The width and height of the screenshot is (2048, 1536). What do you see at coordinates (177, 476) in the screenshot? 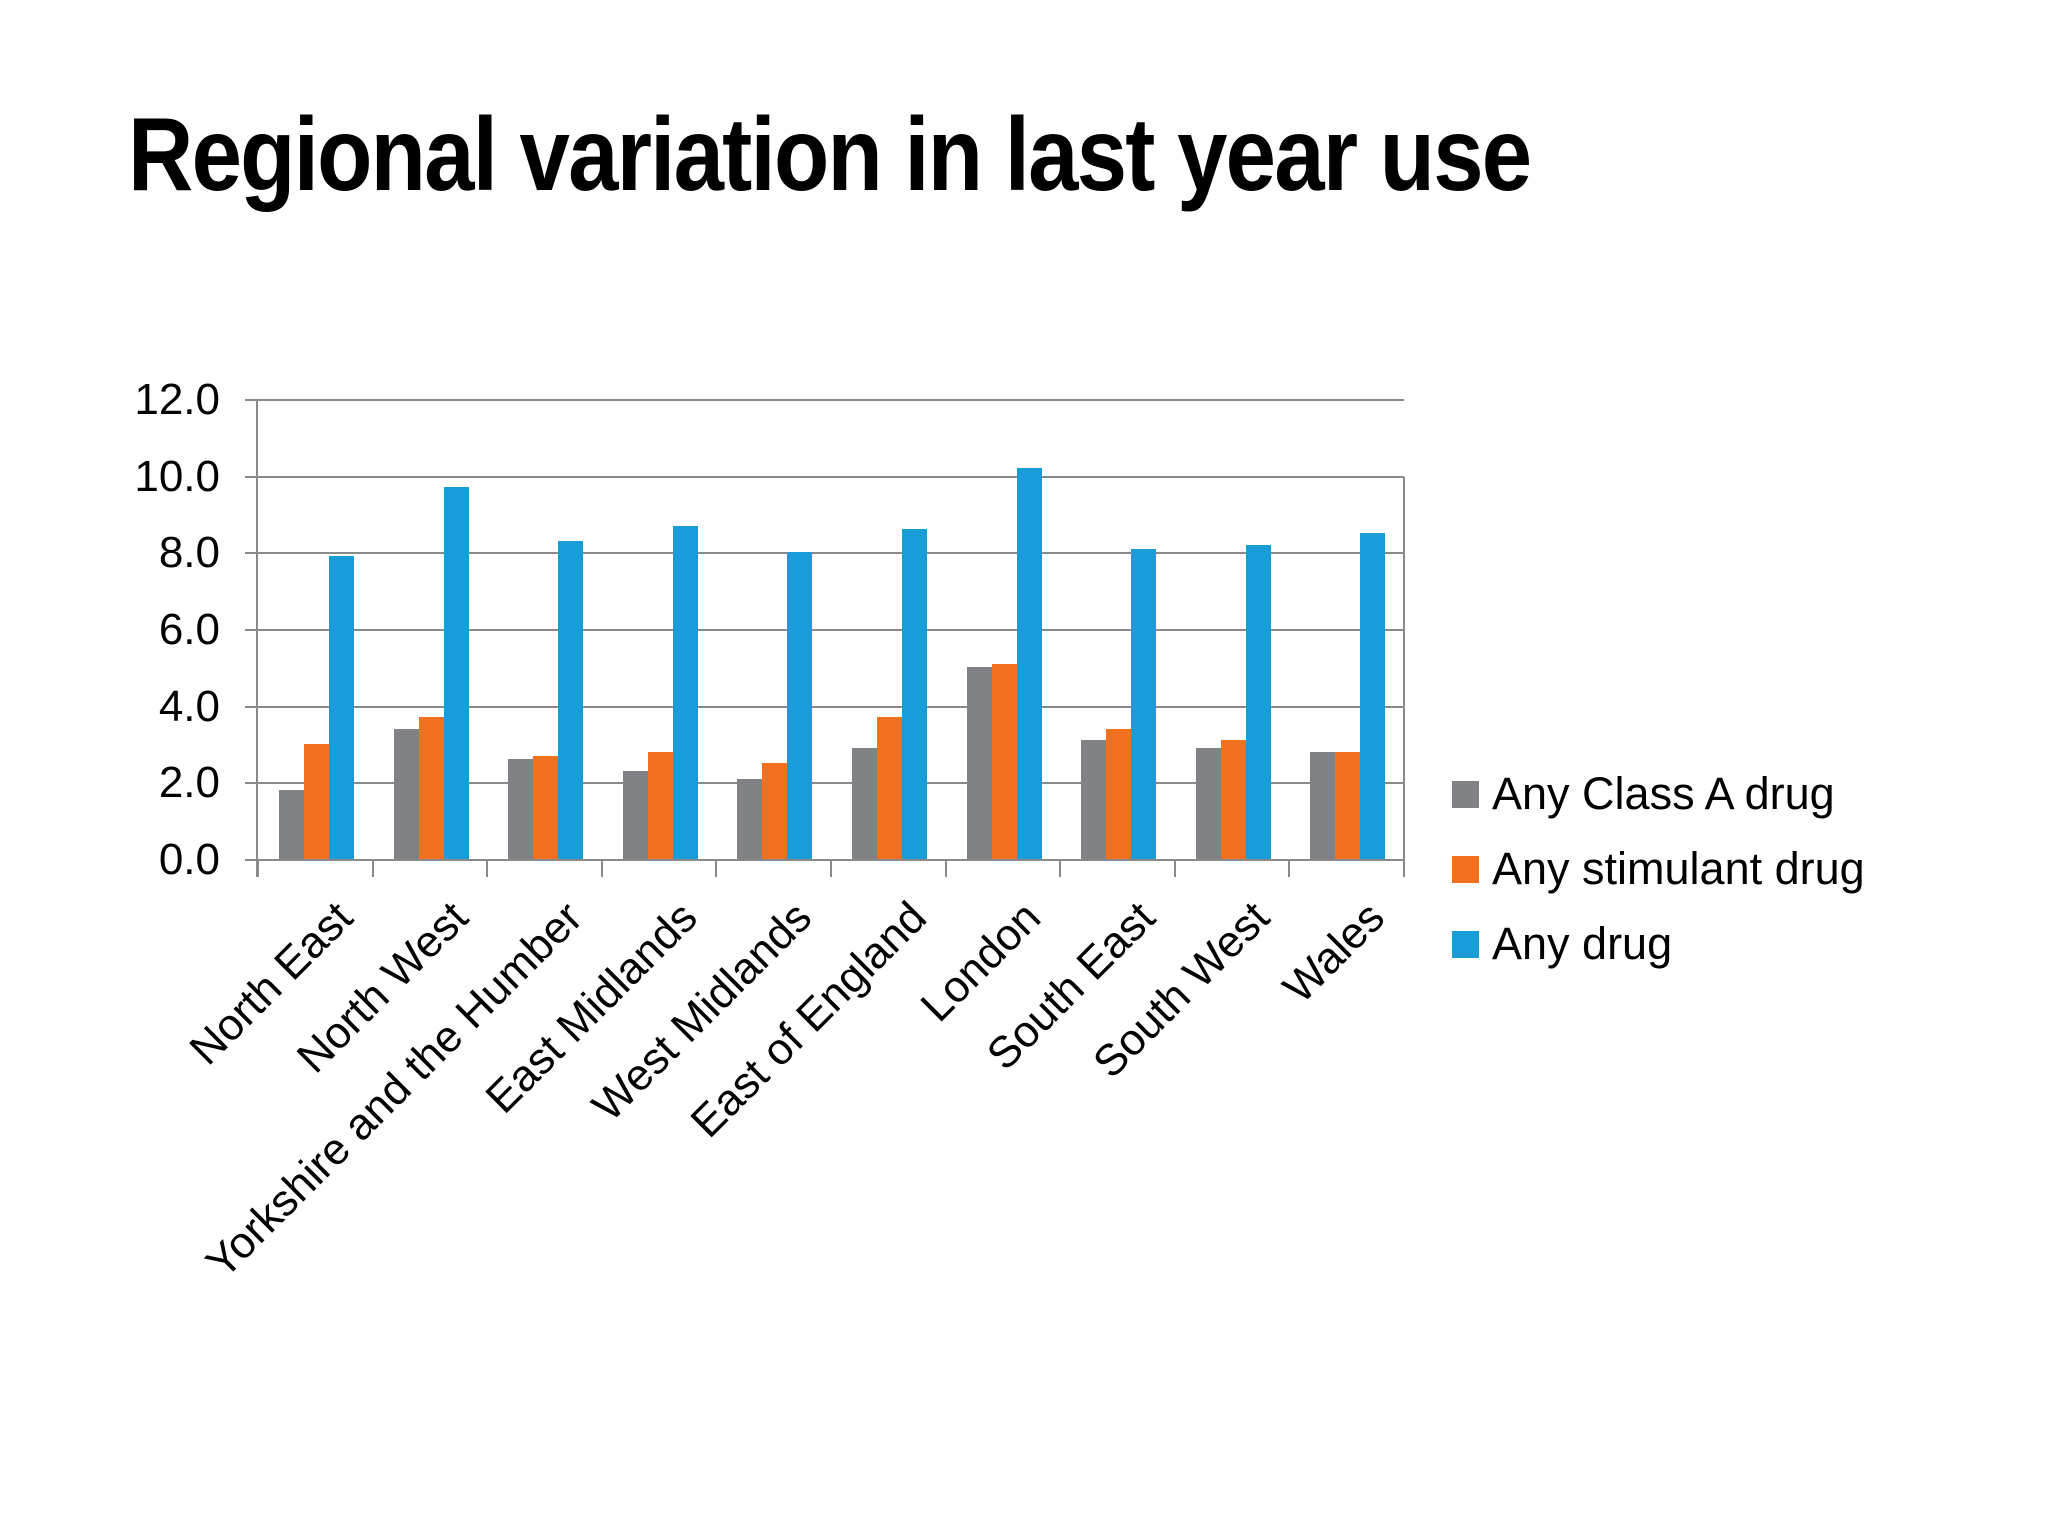
I see `y-axis-label: 10.0` at bounding box center [177, 476].